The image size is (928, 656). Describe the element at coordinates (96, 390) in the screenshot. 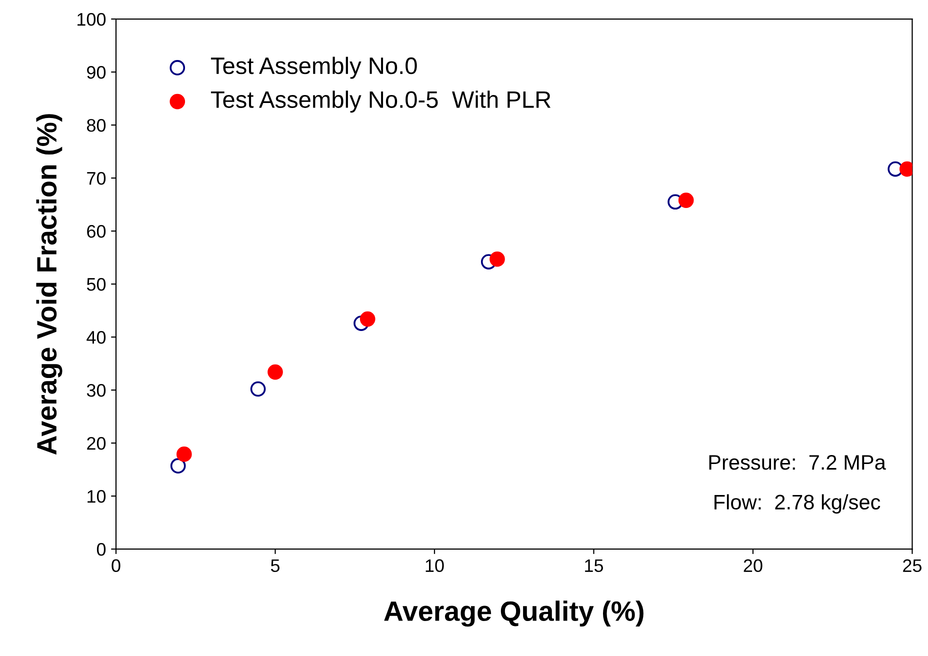

I see `y-tick-label: 30` at that location.